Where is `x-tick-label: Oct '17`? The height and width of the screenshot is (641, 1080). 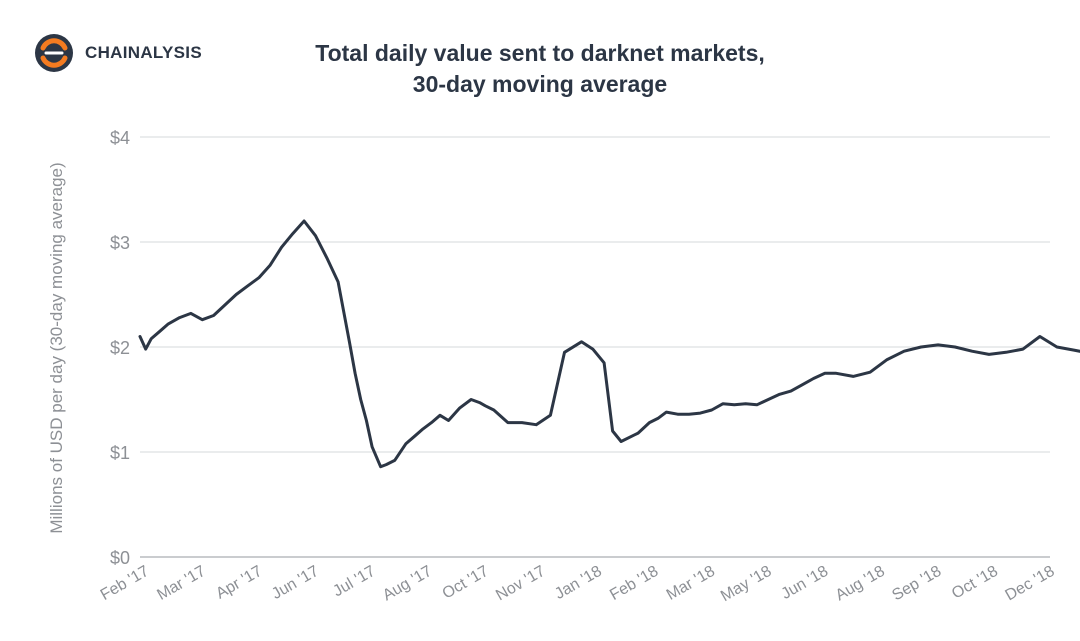
x-tick-label: Oct '17 is located at coordinates (466, 583).